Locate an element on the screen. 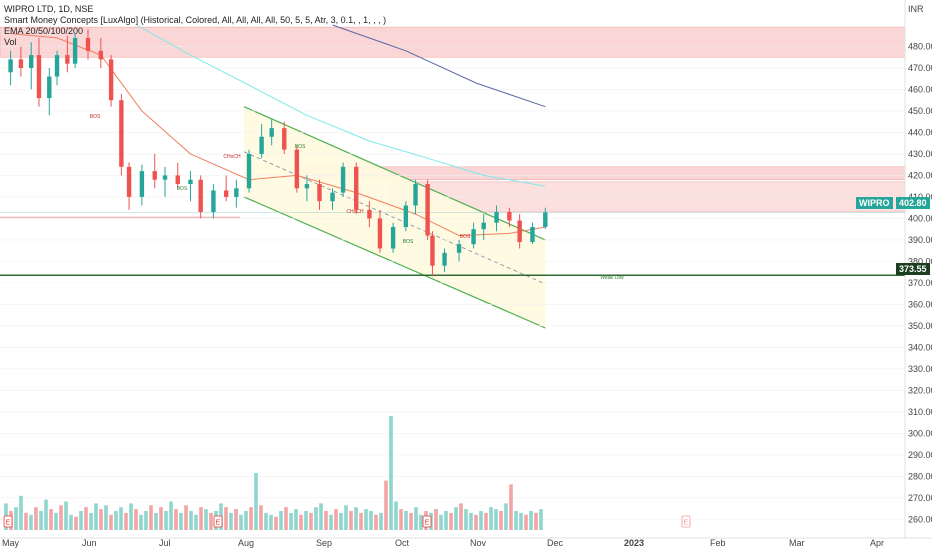 The width and height of the screenshot is (932, 550). support-level-line is located at coordinates (452, 244).